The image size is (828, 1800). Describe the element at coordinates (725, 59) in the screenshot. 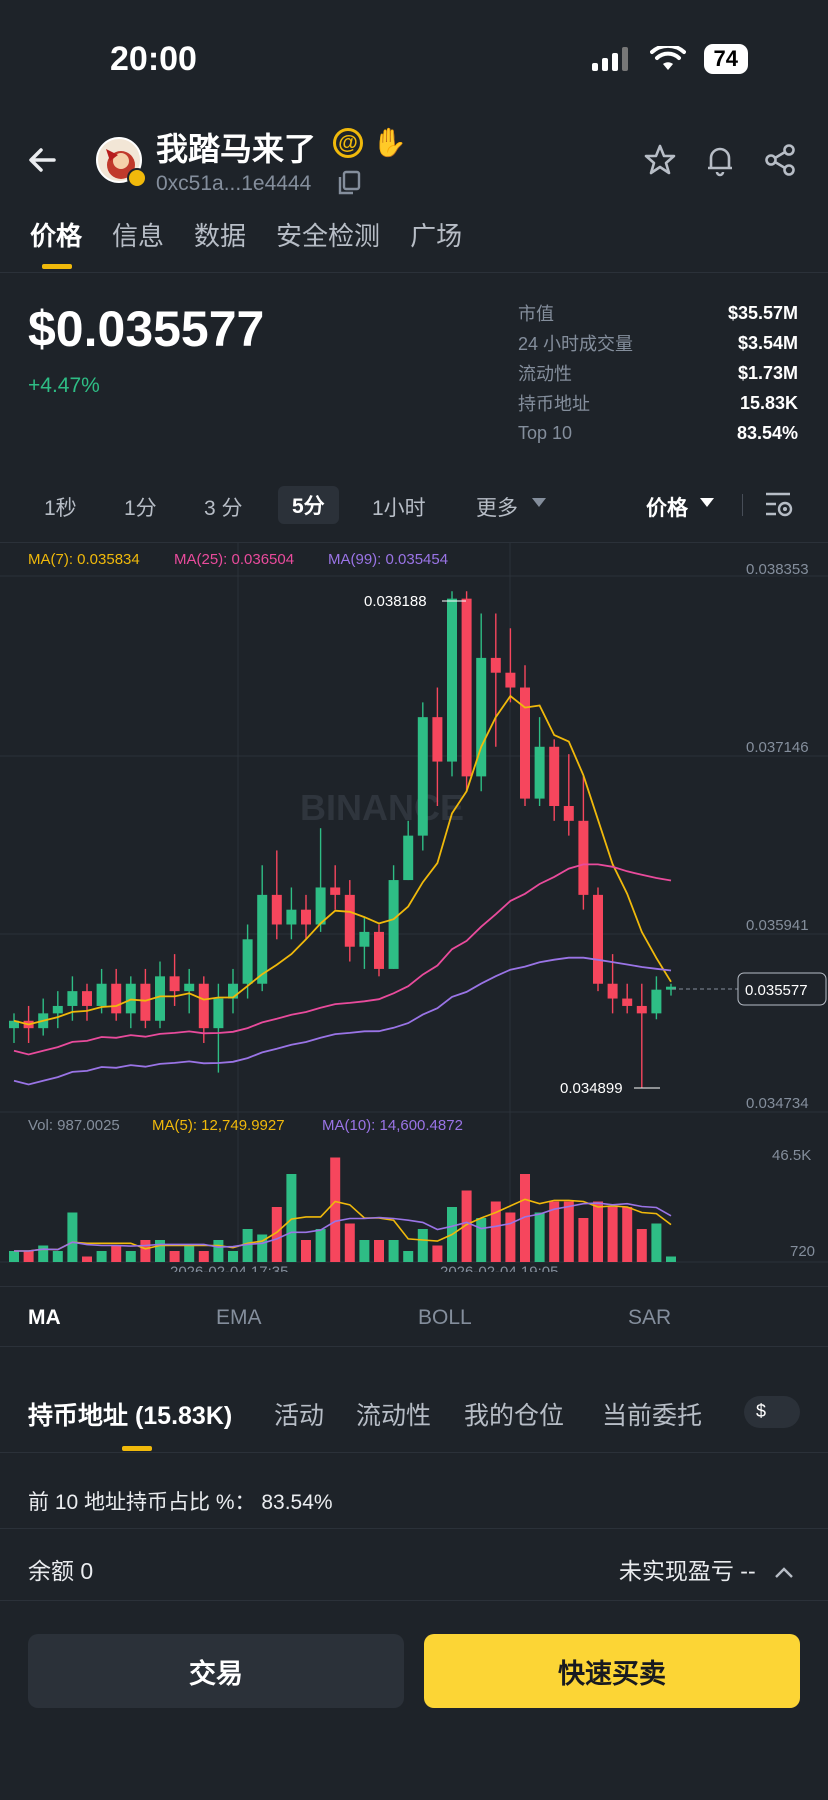

I see `battery-indicator: 74` at that location.